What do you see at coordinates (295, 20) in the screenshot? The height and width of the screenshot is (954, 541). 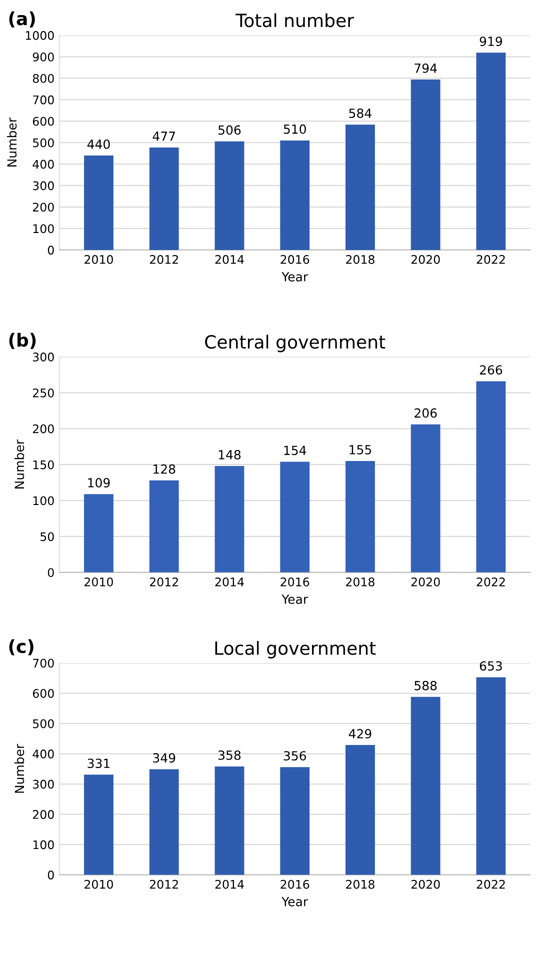 I see `chart-title: Total number` at bounding box center [295, 20].